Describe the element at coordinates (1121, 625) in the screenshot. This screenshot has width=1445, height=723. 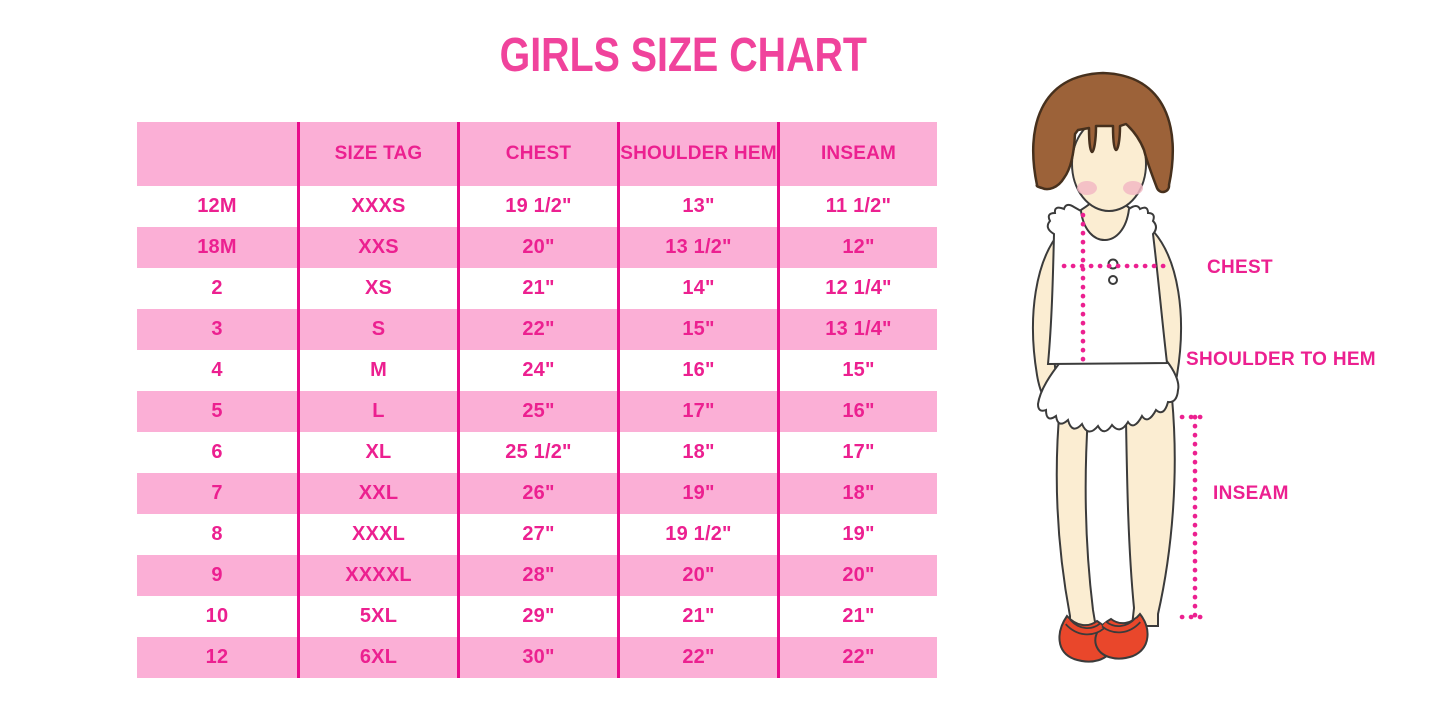
I see `girl-right-shoe-strap-fill` at that location.